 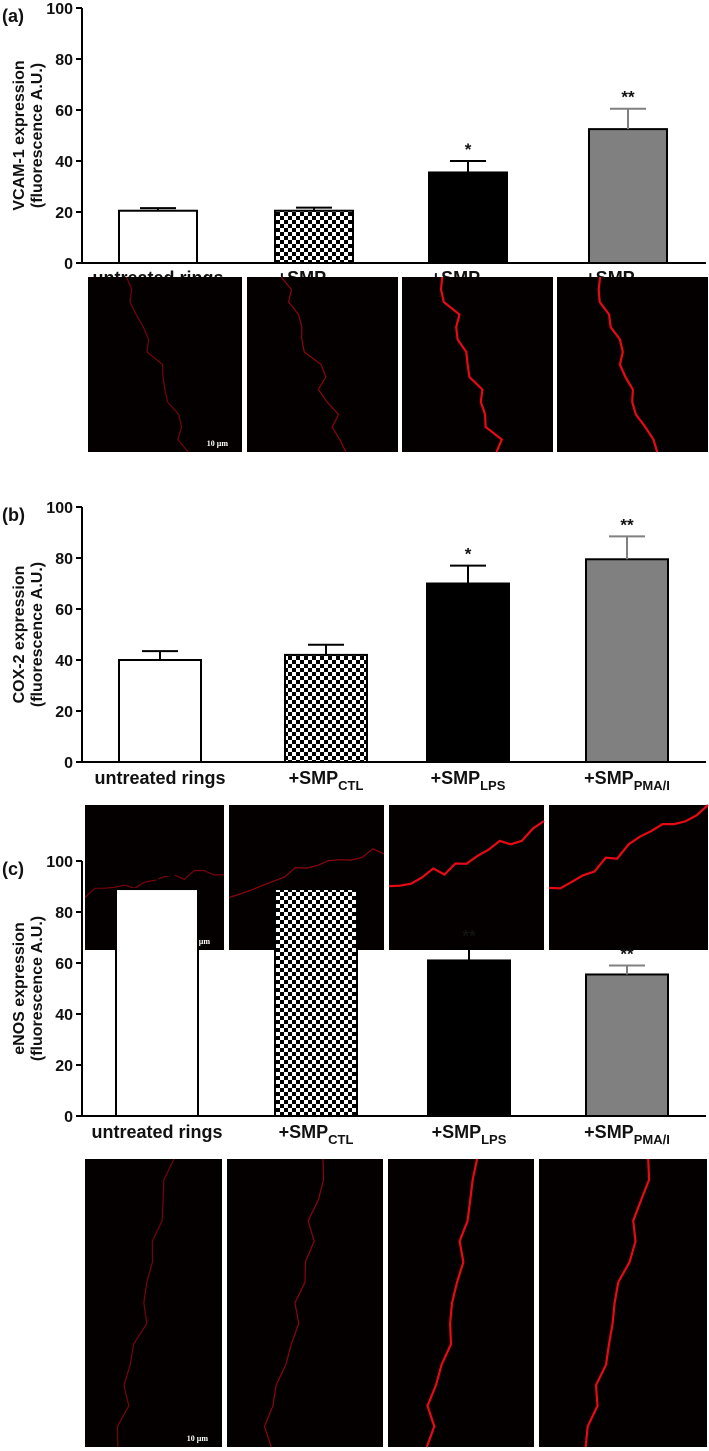 What do you see at coordinates (19, 635) in the screenshot?
I see `y-axis-label: COX-2 expression` at bounding box center [19, 635].